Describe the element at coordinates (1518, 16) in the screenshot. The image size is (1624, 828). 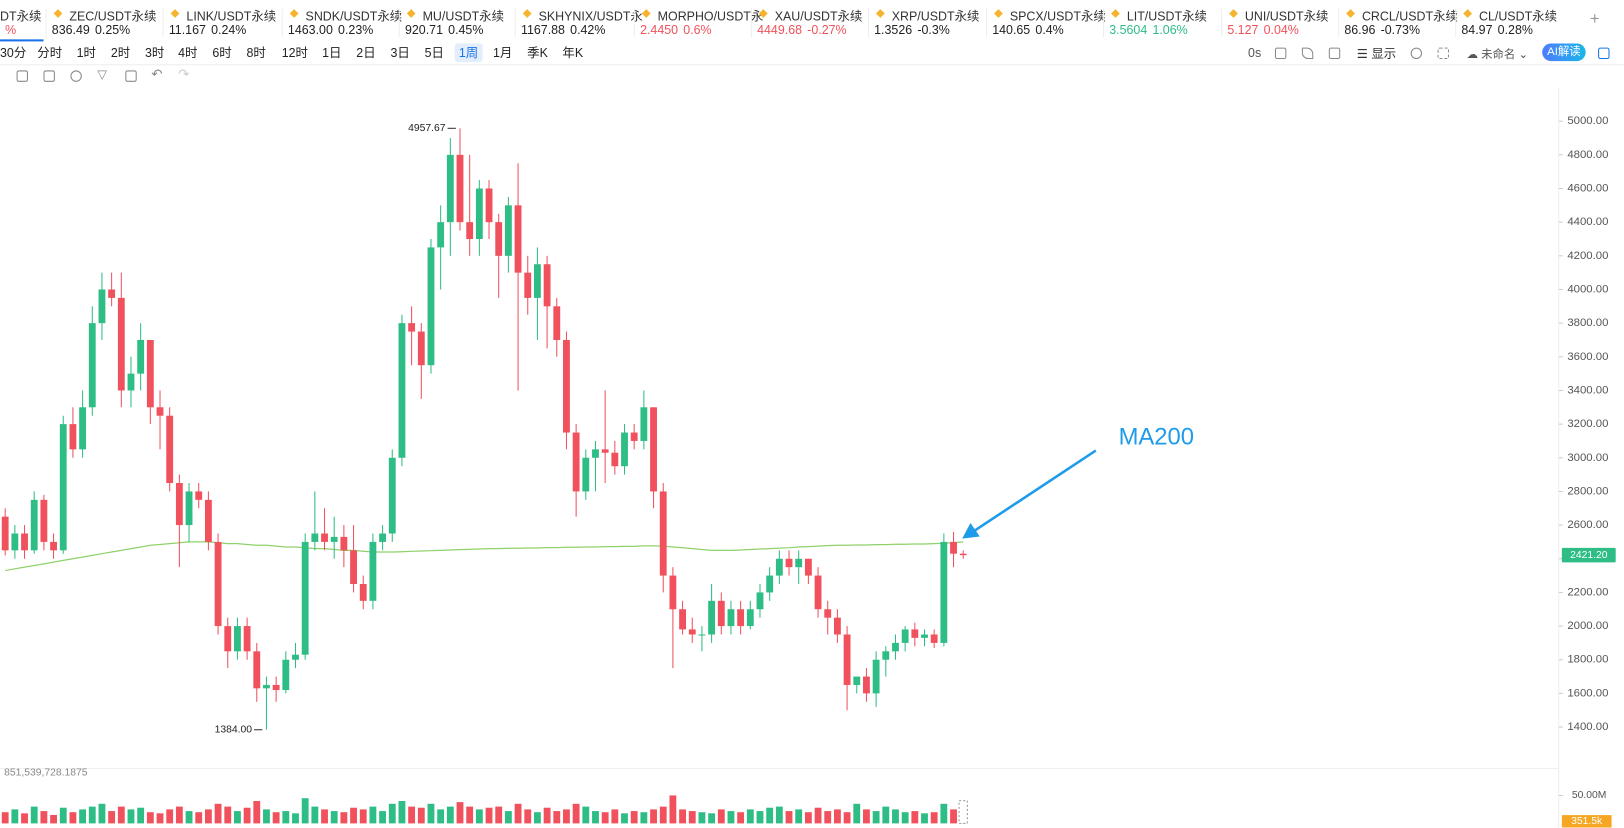
I see `ticker-name: CL/USDT永续` at that location.